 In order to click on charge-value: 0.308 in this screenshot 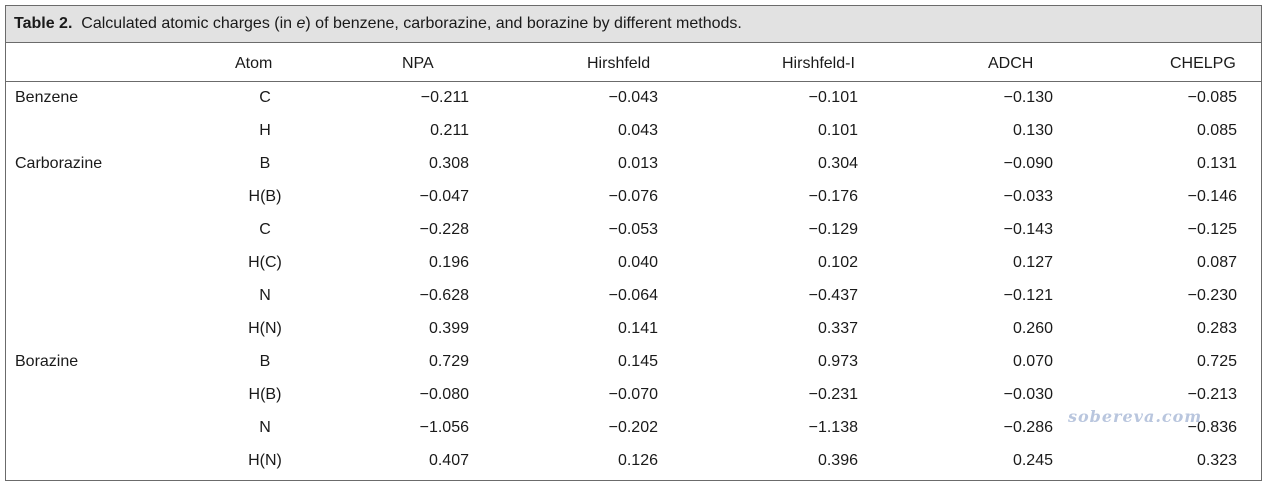, I will do `click(448, 163)`.